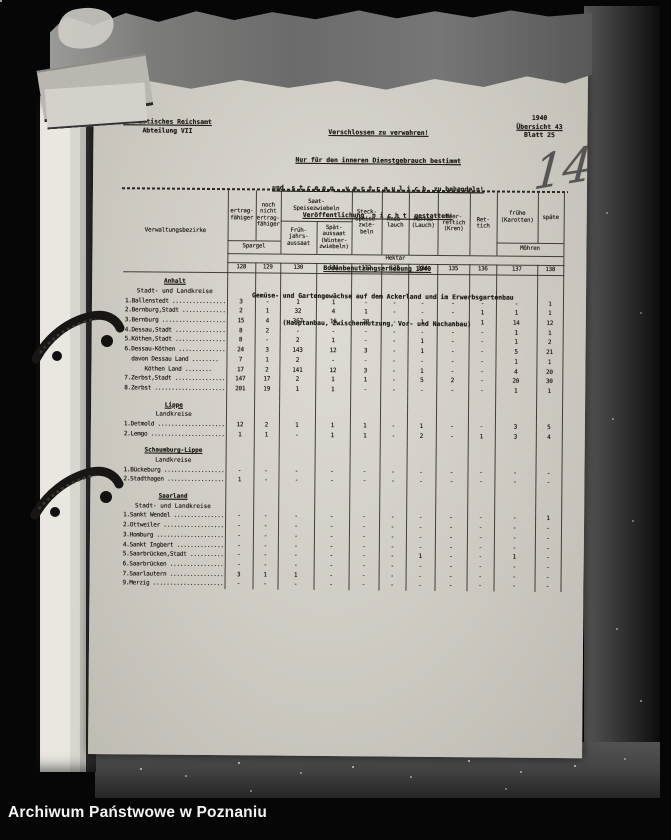  What do you see at coordinates (268, 267) in the screenshot?
I see `col-number: 129` at bounding box center [268, 267].